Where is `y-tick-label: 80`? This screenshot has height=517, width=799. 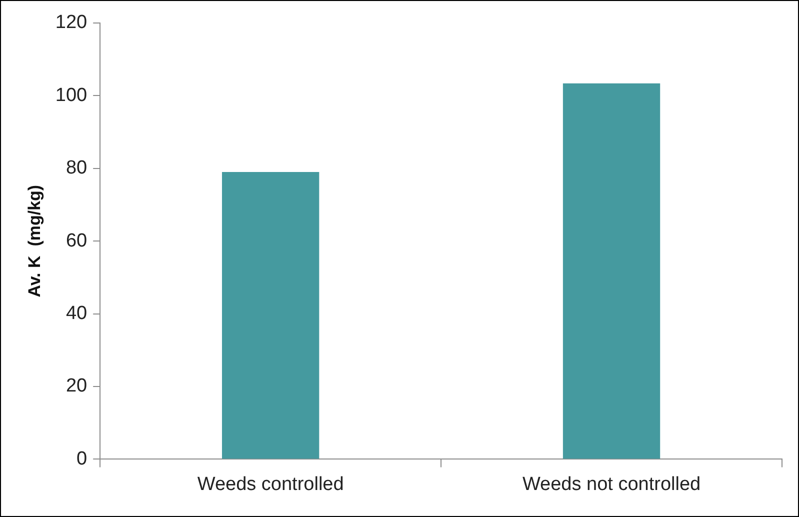
y-tick-label: 80 is located at coordinates (77, 168).